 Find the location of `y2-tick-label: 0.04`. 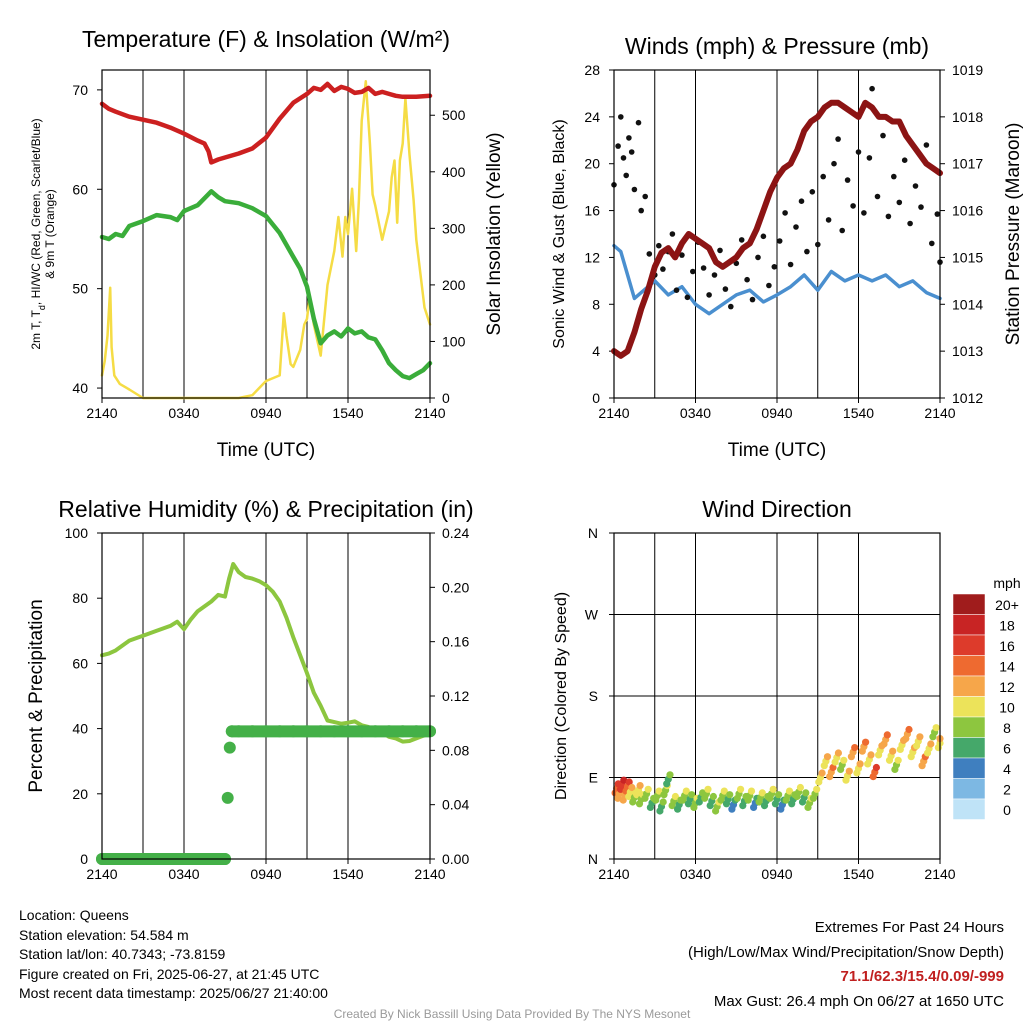

y2-tick-label: 0.04 is located at coordinates (455, 805).